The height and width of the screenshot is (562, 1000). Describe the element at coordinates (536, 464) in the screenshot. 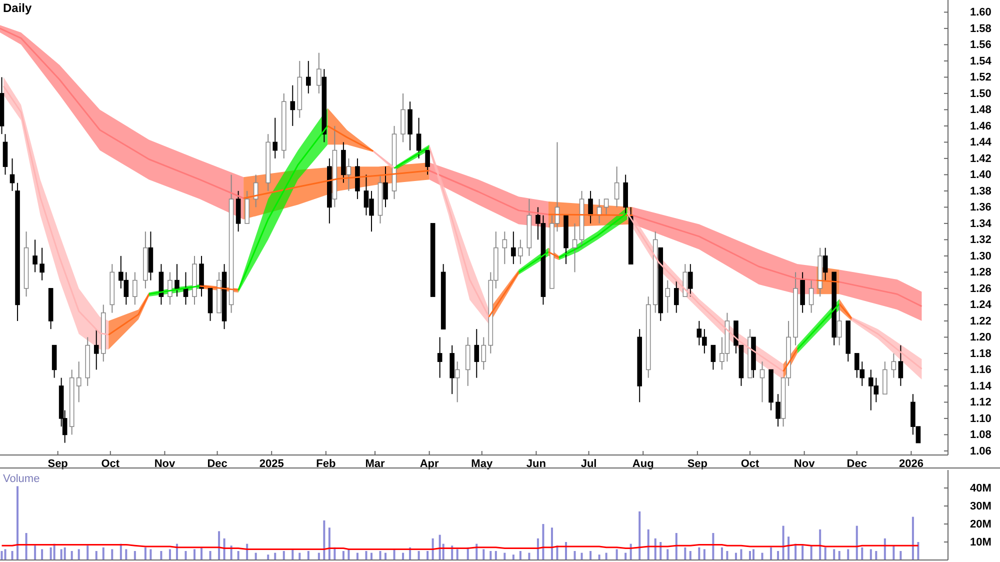

I see `x-tick-label: Jun` at that location.